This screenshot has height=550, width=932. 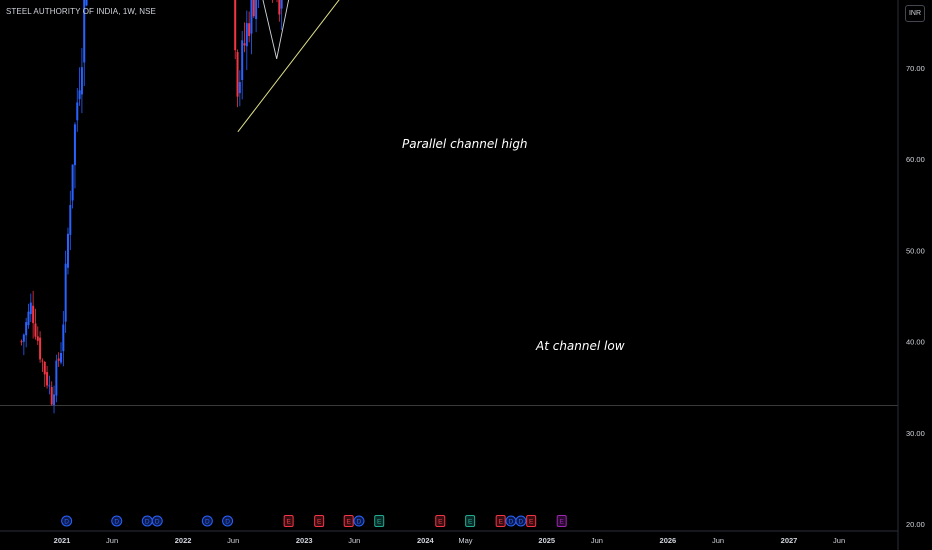 What do you see at coordinates (81, 11) in the screenshot?
I see `symbol-title: STEEL AUTHORITY OF INDIA, 1W, NSE` at bounding box center [81, 11].